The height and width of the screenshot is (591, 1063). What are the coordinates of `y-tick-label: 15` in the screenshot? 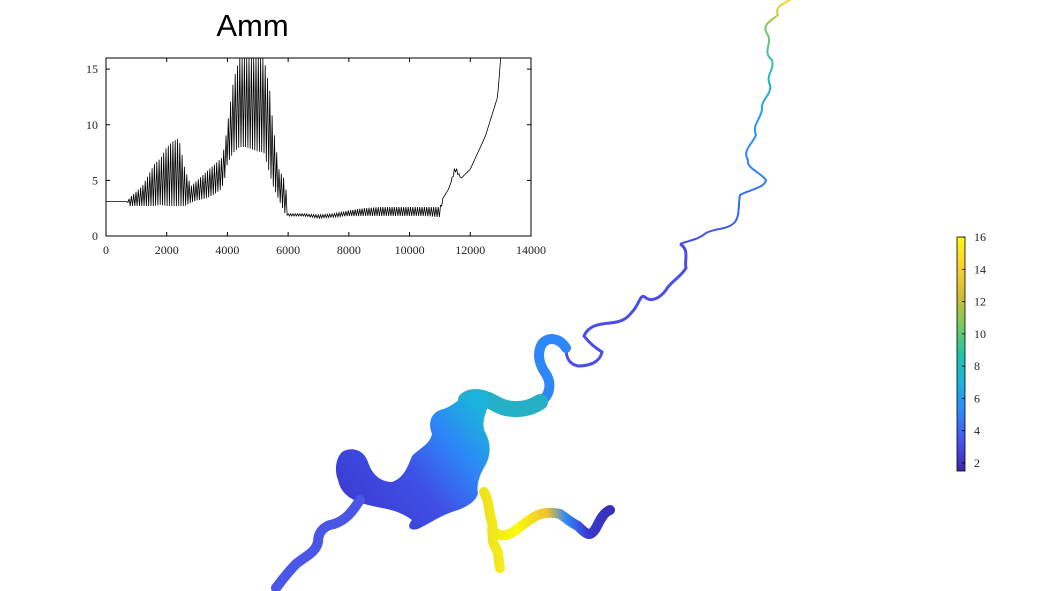 It's located at (92, 69).